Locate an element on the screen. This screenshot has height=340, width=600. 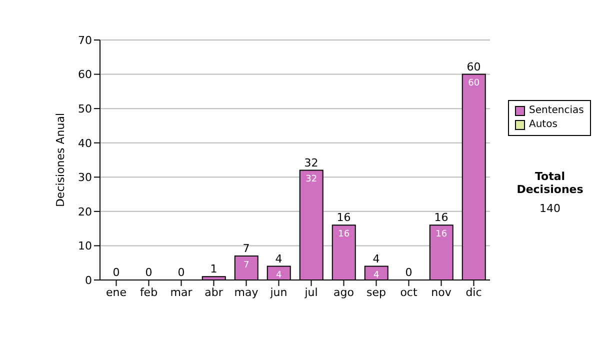
x-tick-label: oct is located at coordinates (409, 292).